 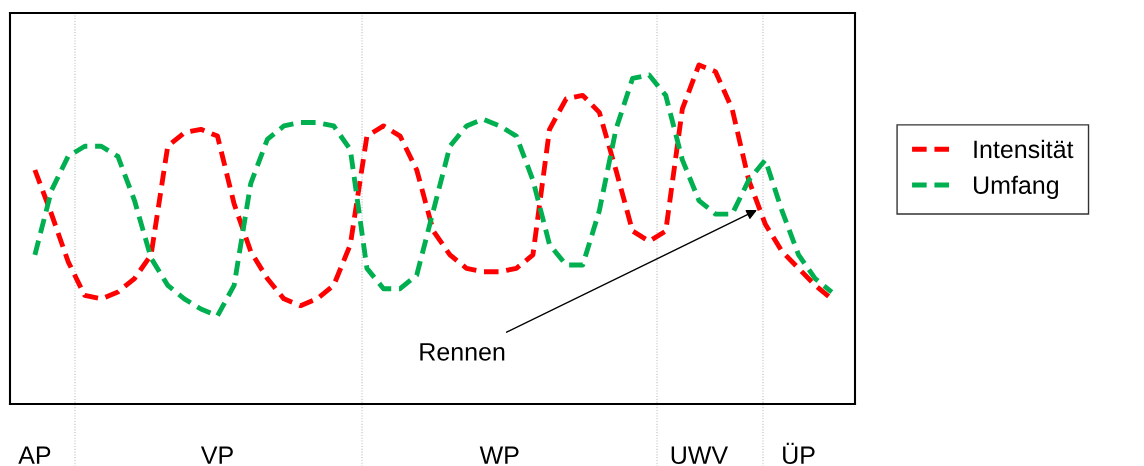 I want to click on annotation: Rennen, so click(x=462, y=352).